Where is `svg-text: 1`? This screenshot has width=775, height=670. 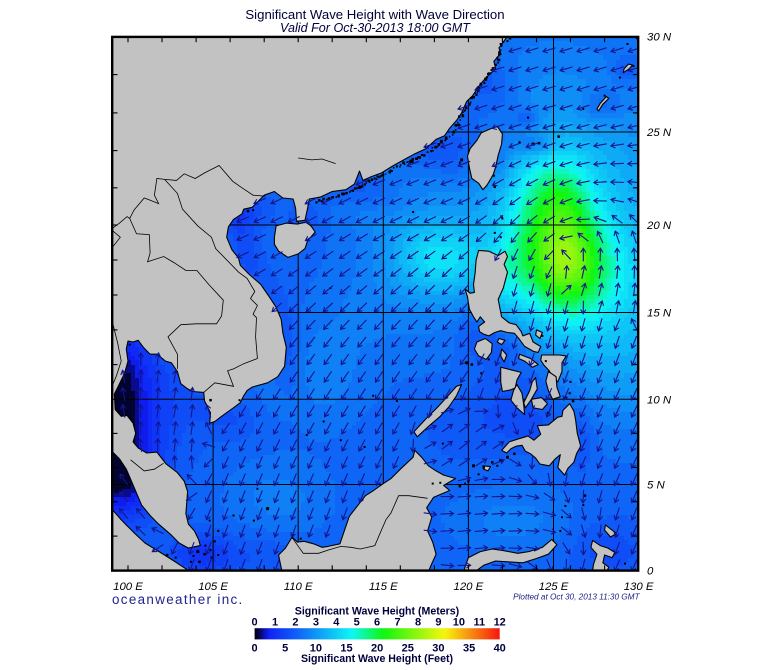
svg-text: 1 is located at coordinates (275, 623).